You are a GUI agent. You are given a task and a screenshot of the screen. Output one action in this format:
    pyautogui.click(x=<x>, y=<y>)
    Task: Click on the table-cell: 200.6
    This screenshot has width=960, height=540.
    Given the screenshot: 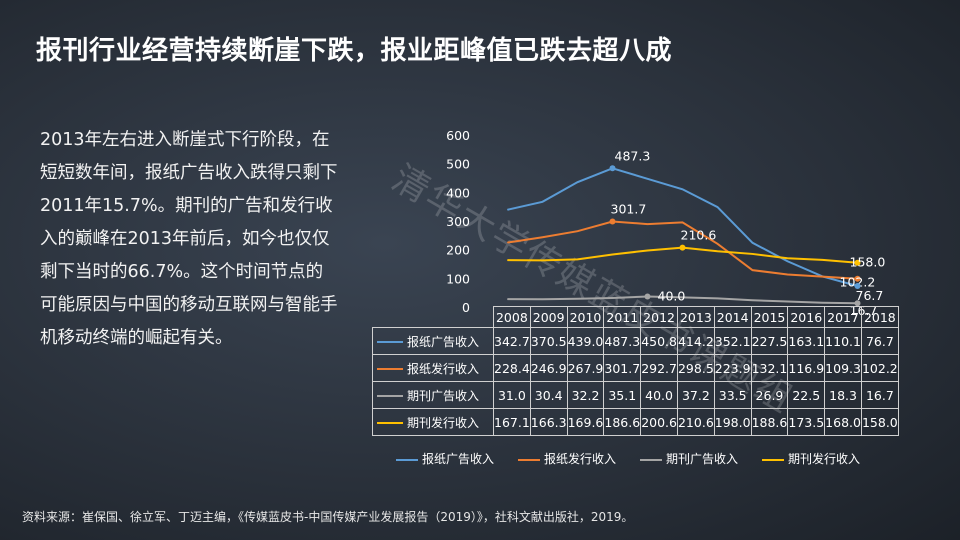 What is the action you would take?
    pyautogui.click(x=659, y=422)
    